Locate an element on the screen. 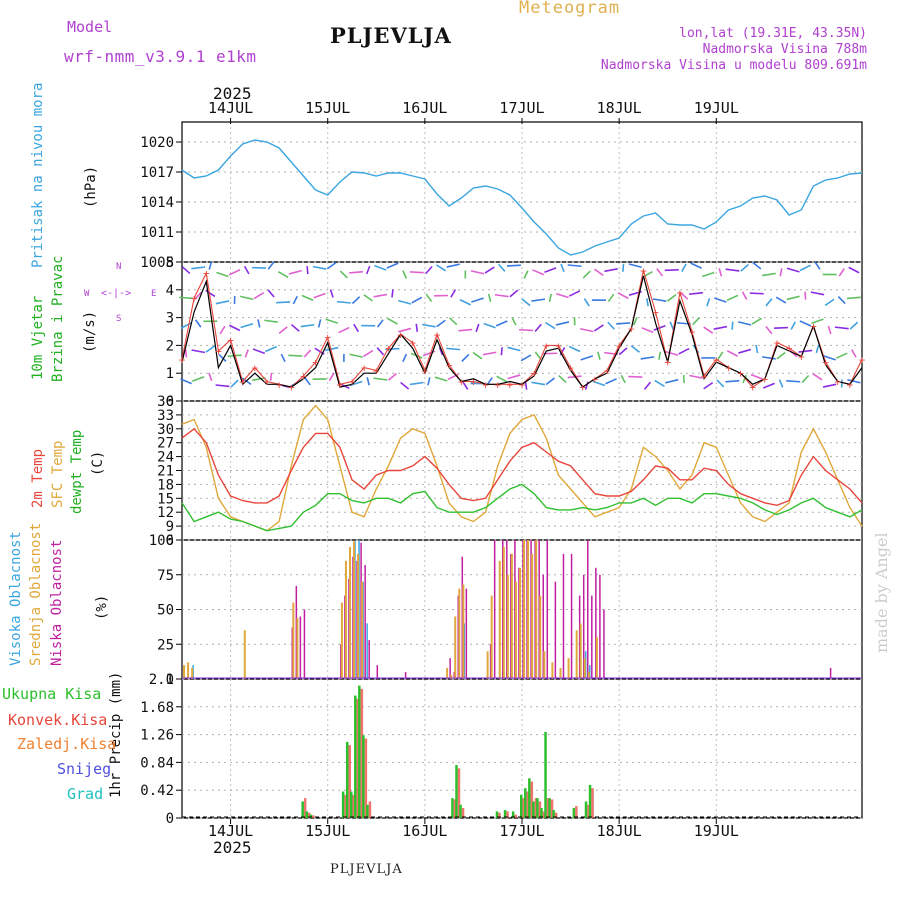 This screenshot has height=900, width=900. legend-snow: Snijeg is located at coordinates (84, 769).